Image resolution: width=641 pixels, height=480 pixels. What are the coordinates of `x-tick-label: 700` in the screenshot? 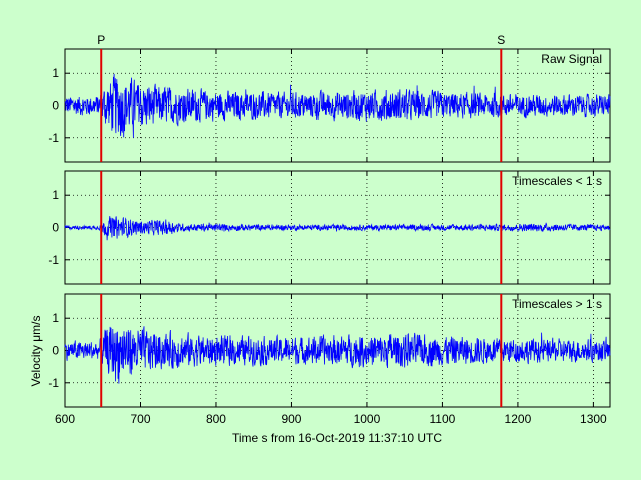 It's located at (140, 419).